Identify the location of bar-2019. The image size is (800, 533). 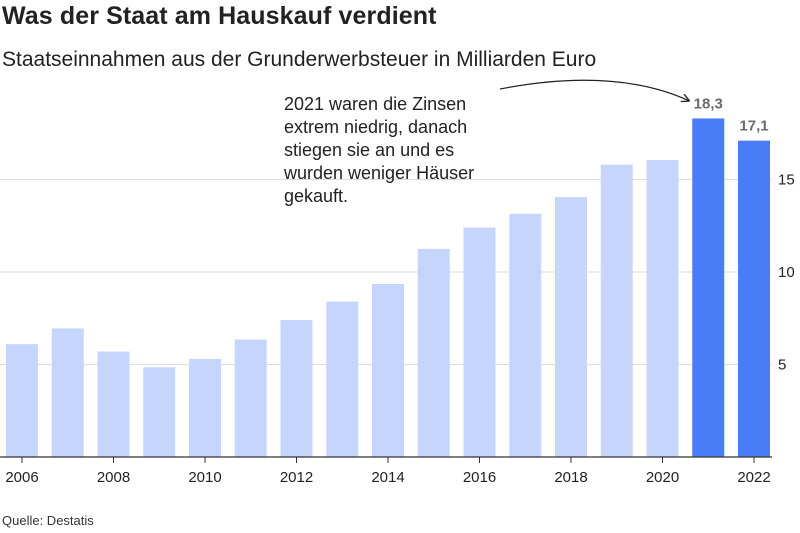
(616, 310).